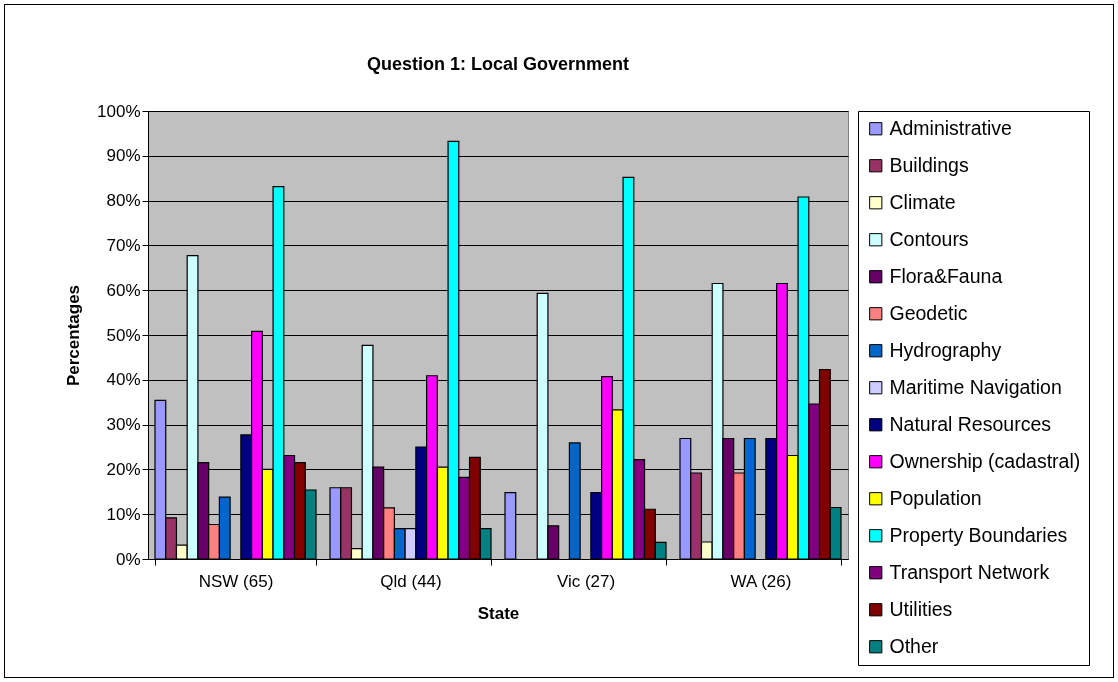 Image resolution: width=1118 pixels, height=682 pixels. I want to click on y-tick-label: 30%, so click(123, 425).